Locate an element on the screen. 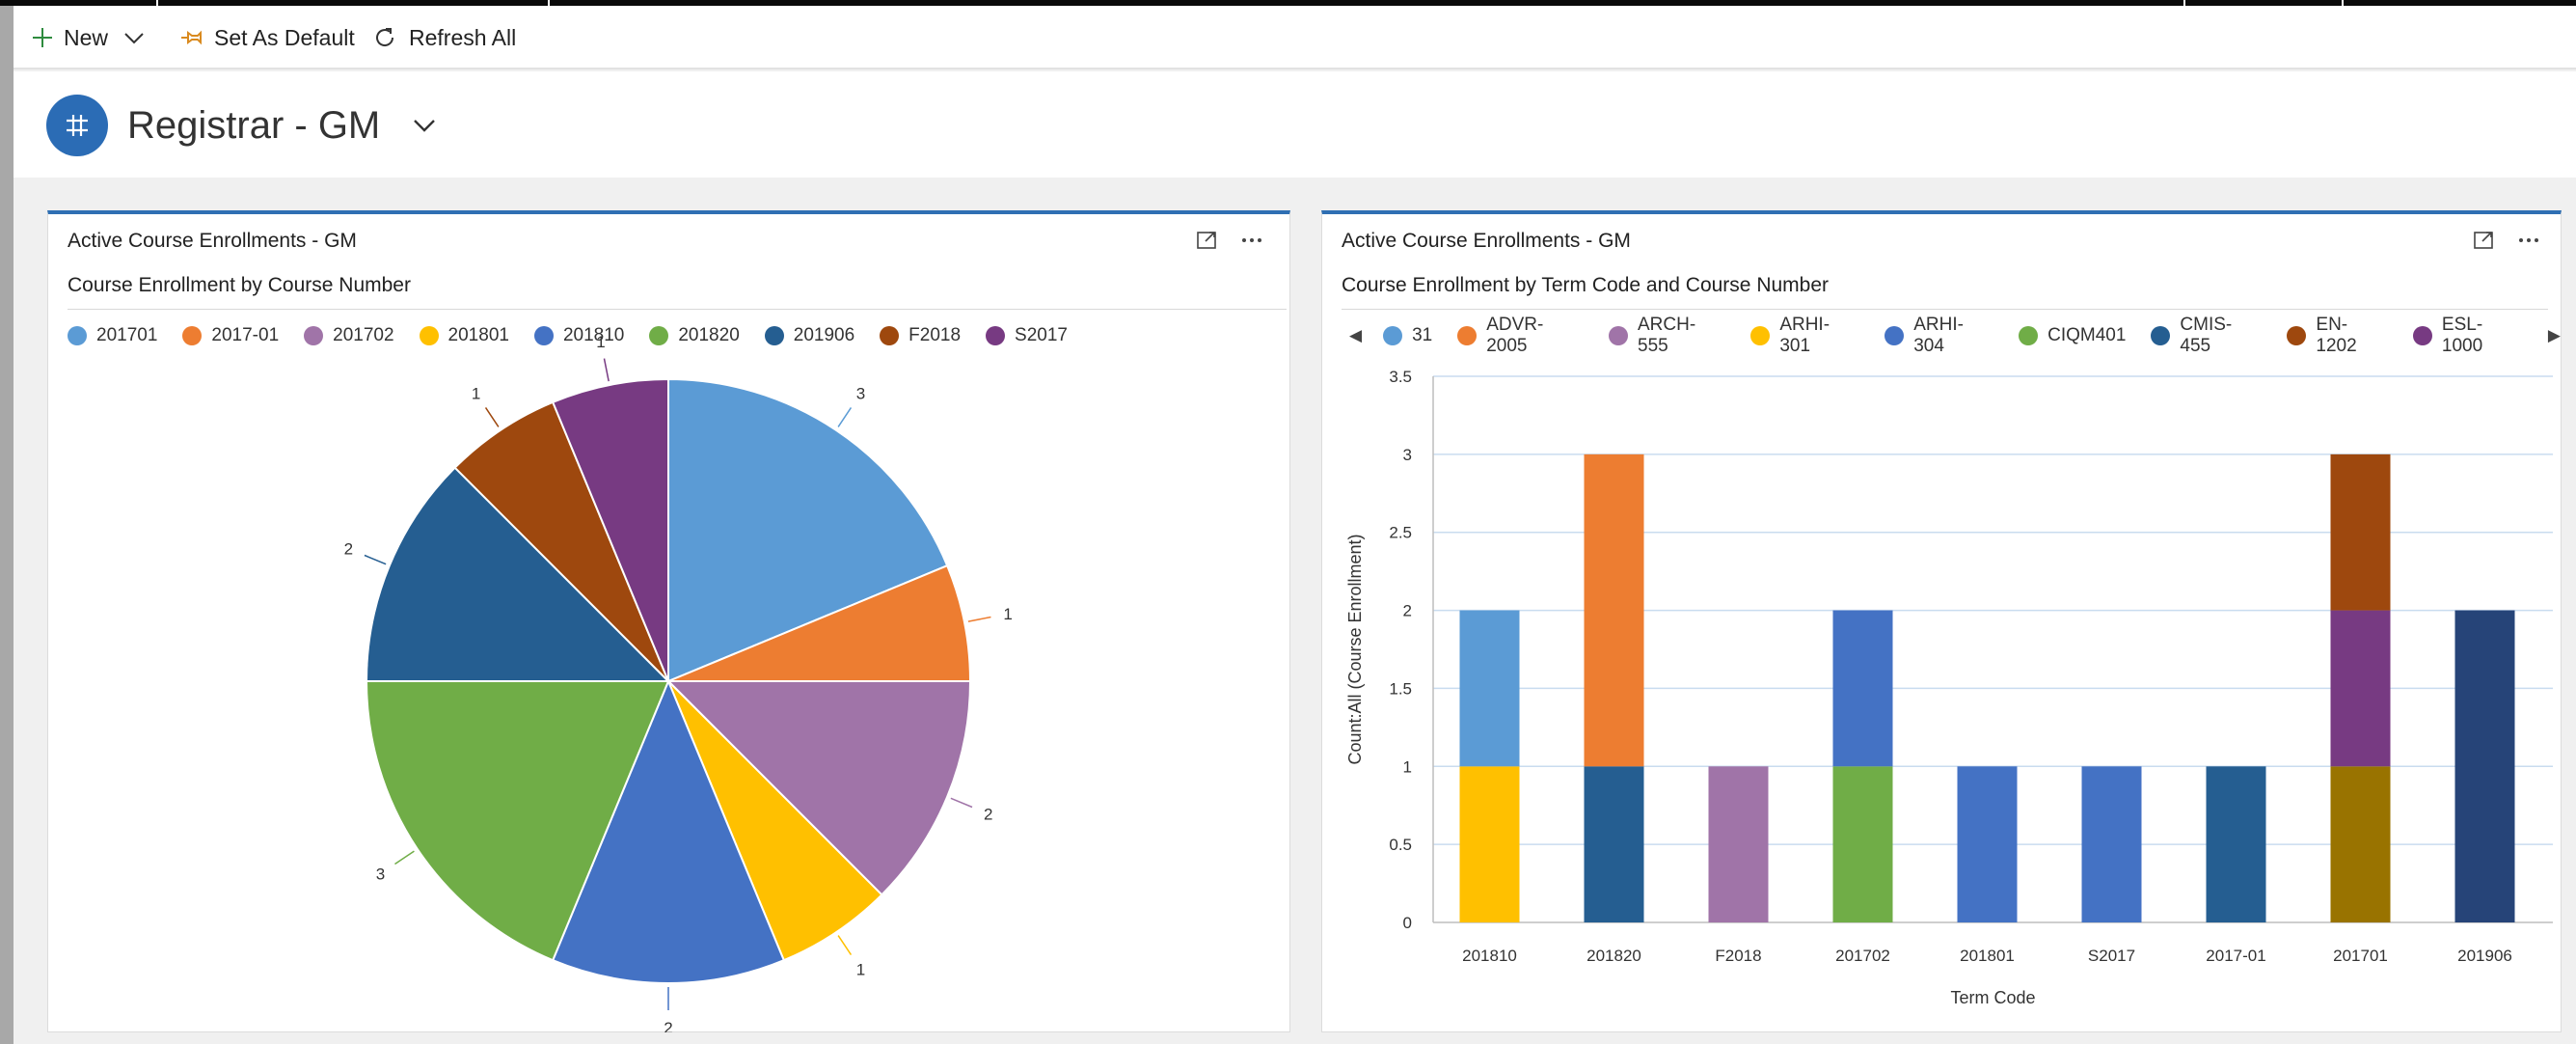  pin-icon is located at coordinates (191, 37).